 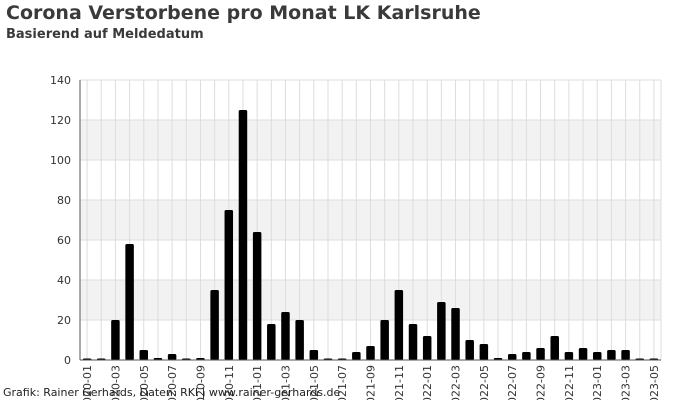 I want to click on x-tick-label: 2020-01, so click(x=87, y=382).